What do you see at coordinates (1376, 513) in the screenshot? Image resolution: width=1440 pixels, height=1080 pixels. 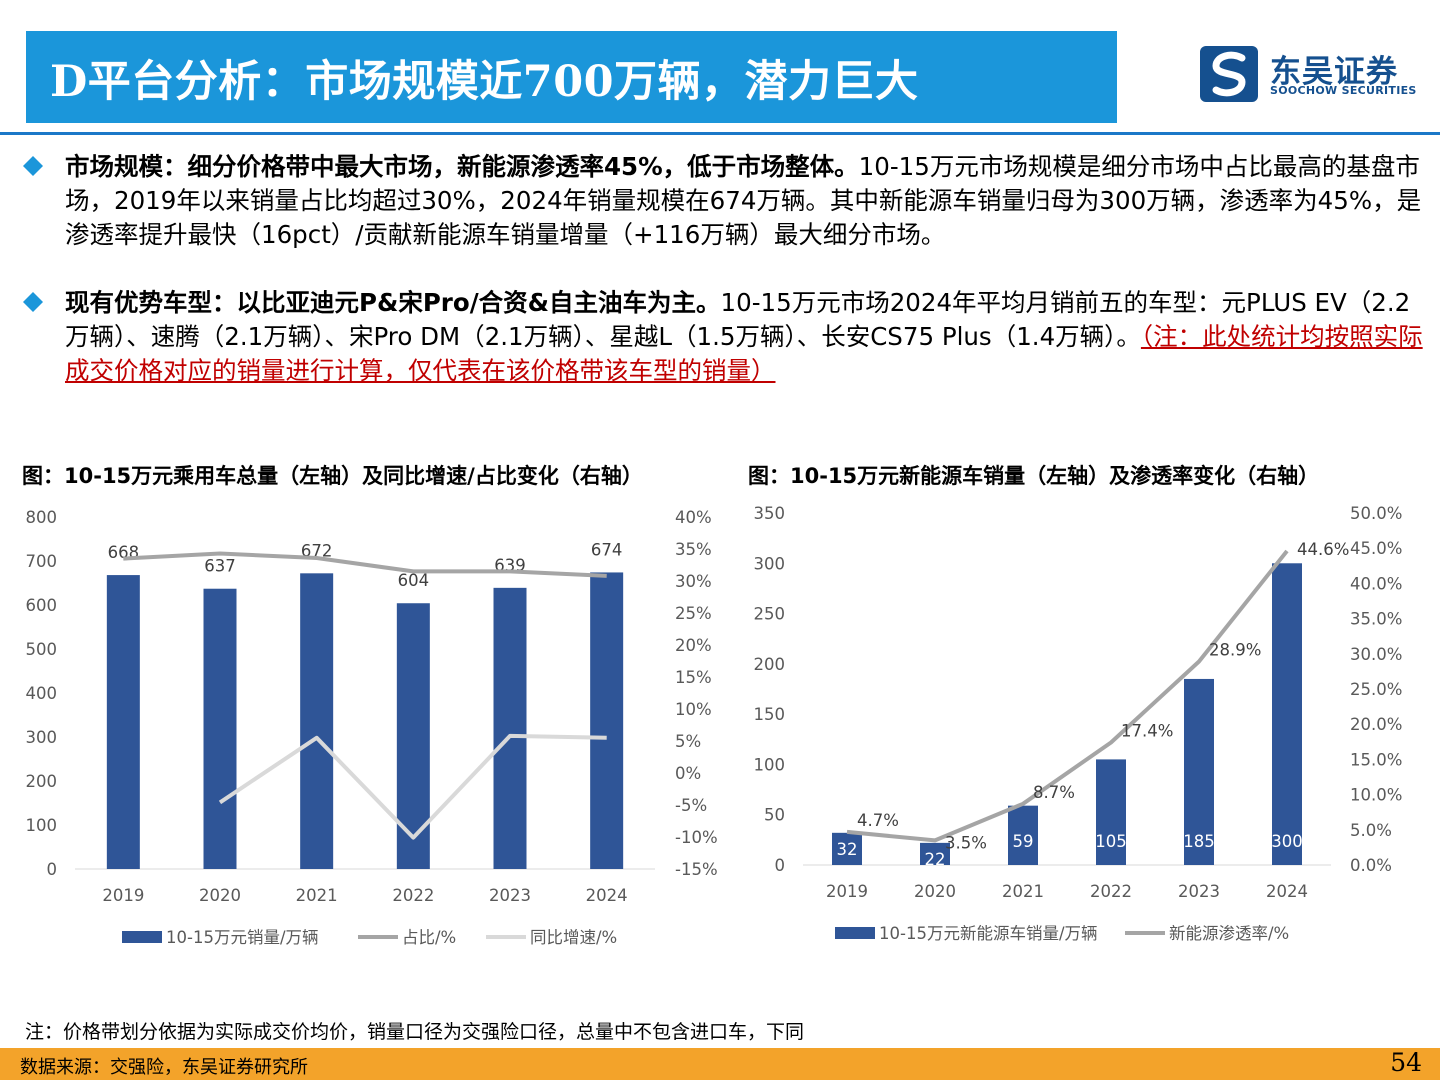 I see `y-right-tick-label: 50.0%` at bounding box center [1376, 513].